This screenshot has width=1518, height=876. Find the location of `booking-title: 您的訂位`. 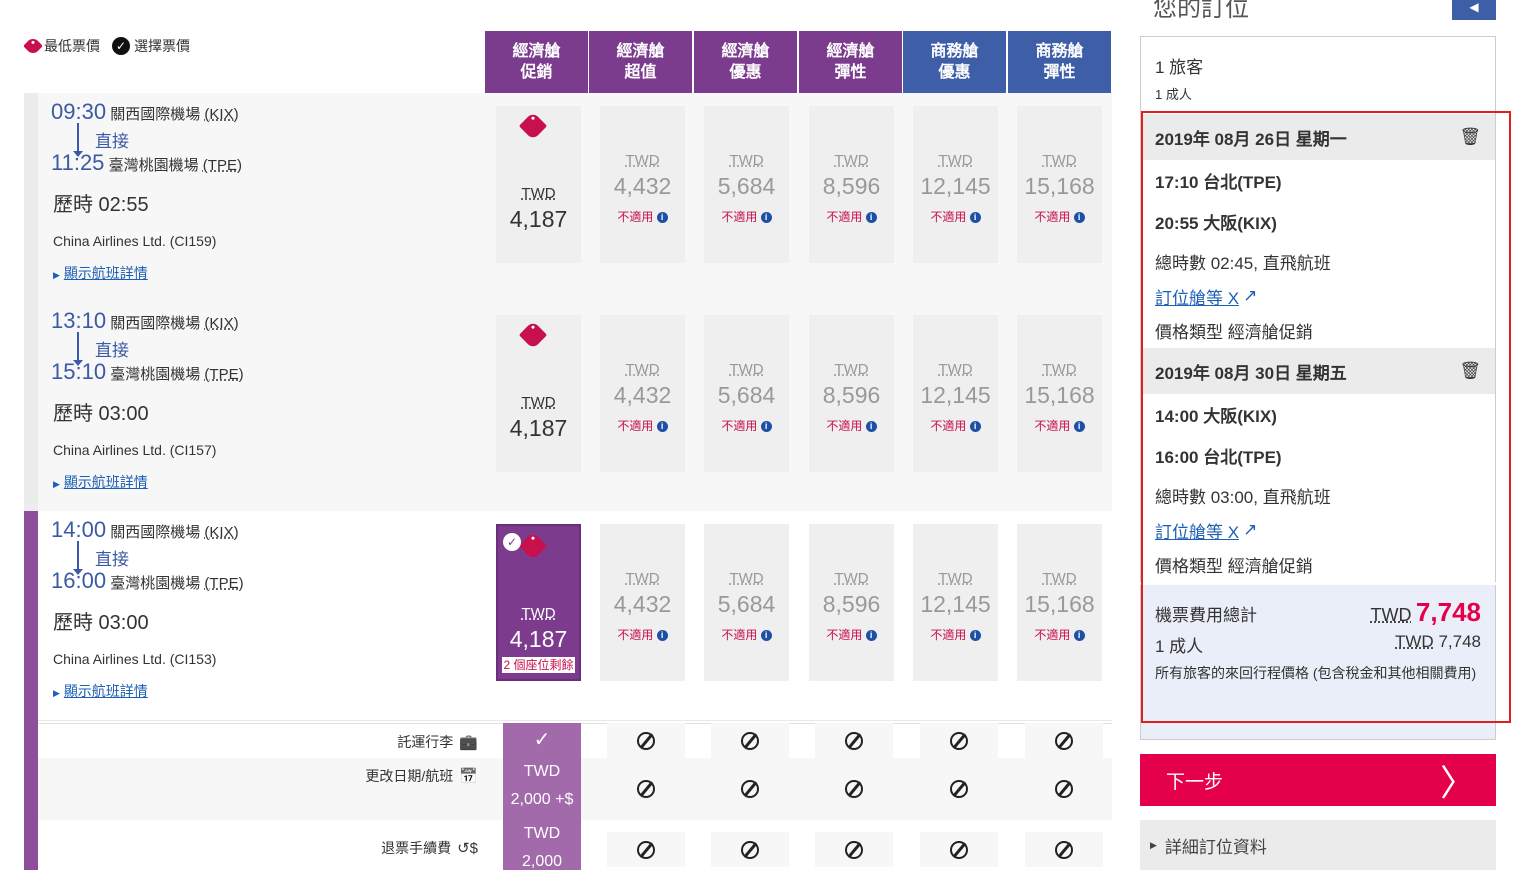

booking-title: 您的訂位 is located at coordinates (1201, 11).